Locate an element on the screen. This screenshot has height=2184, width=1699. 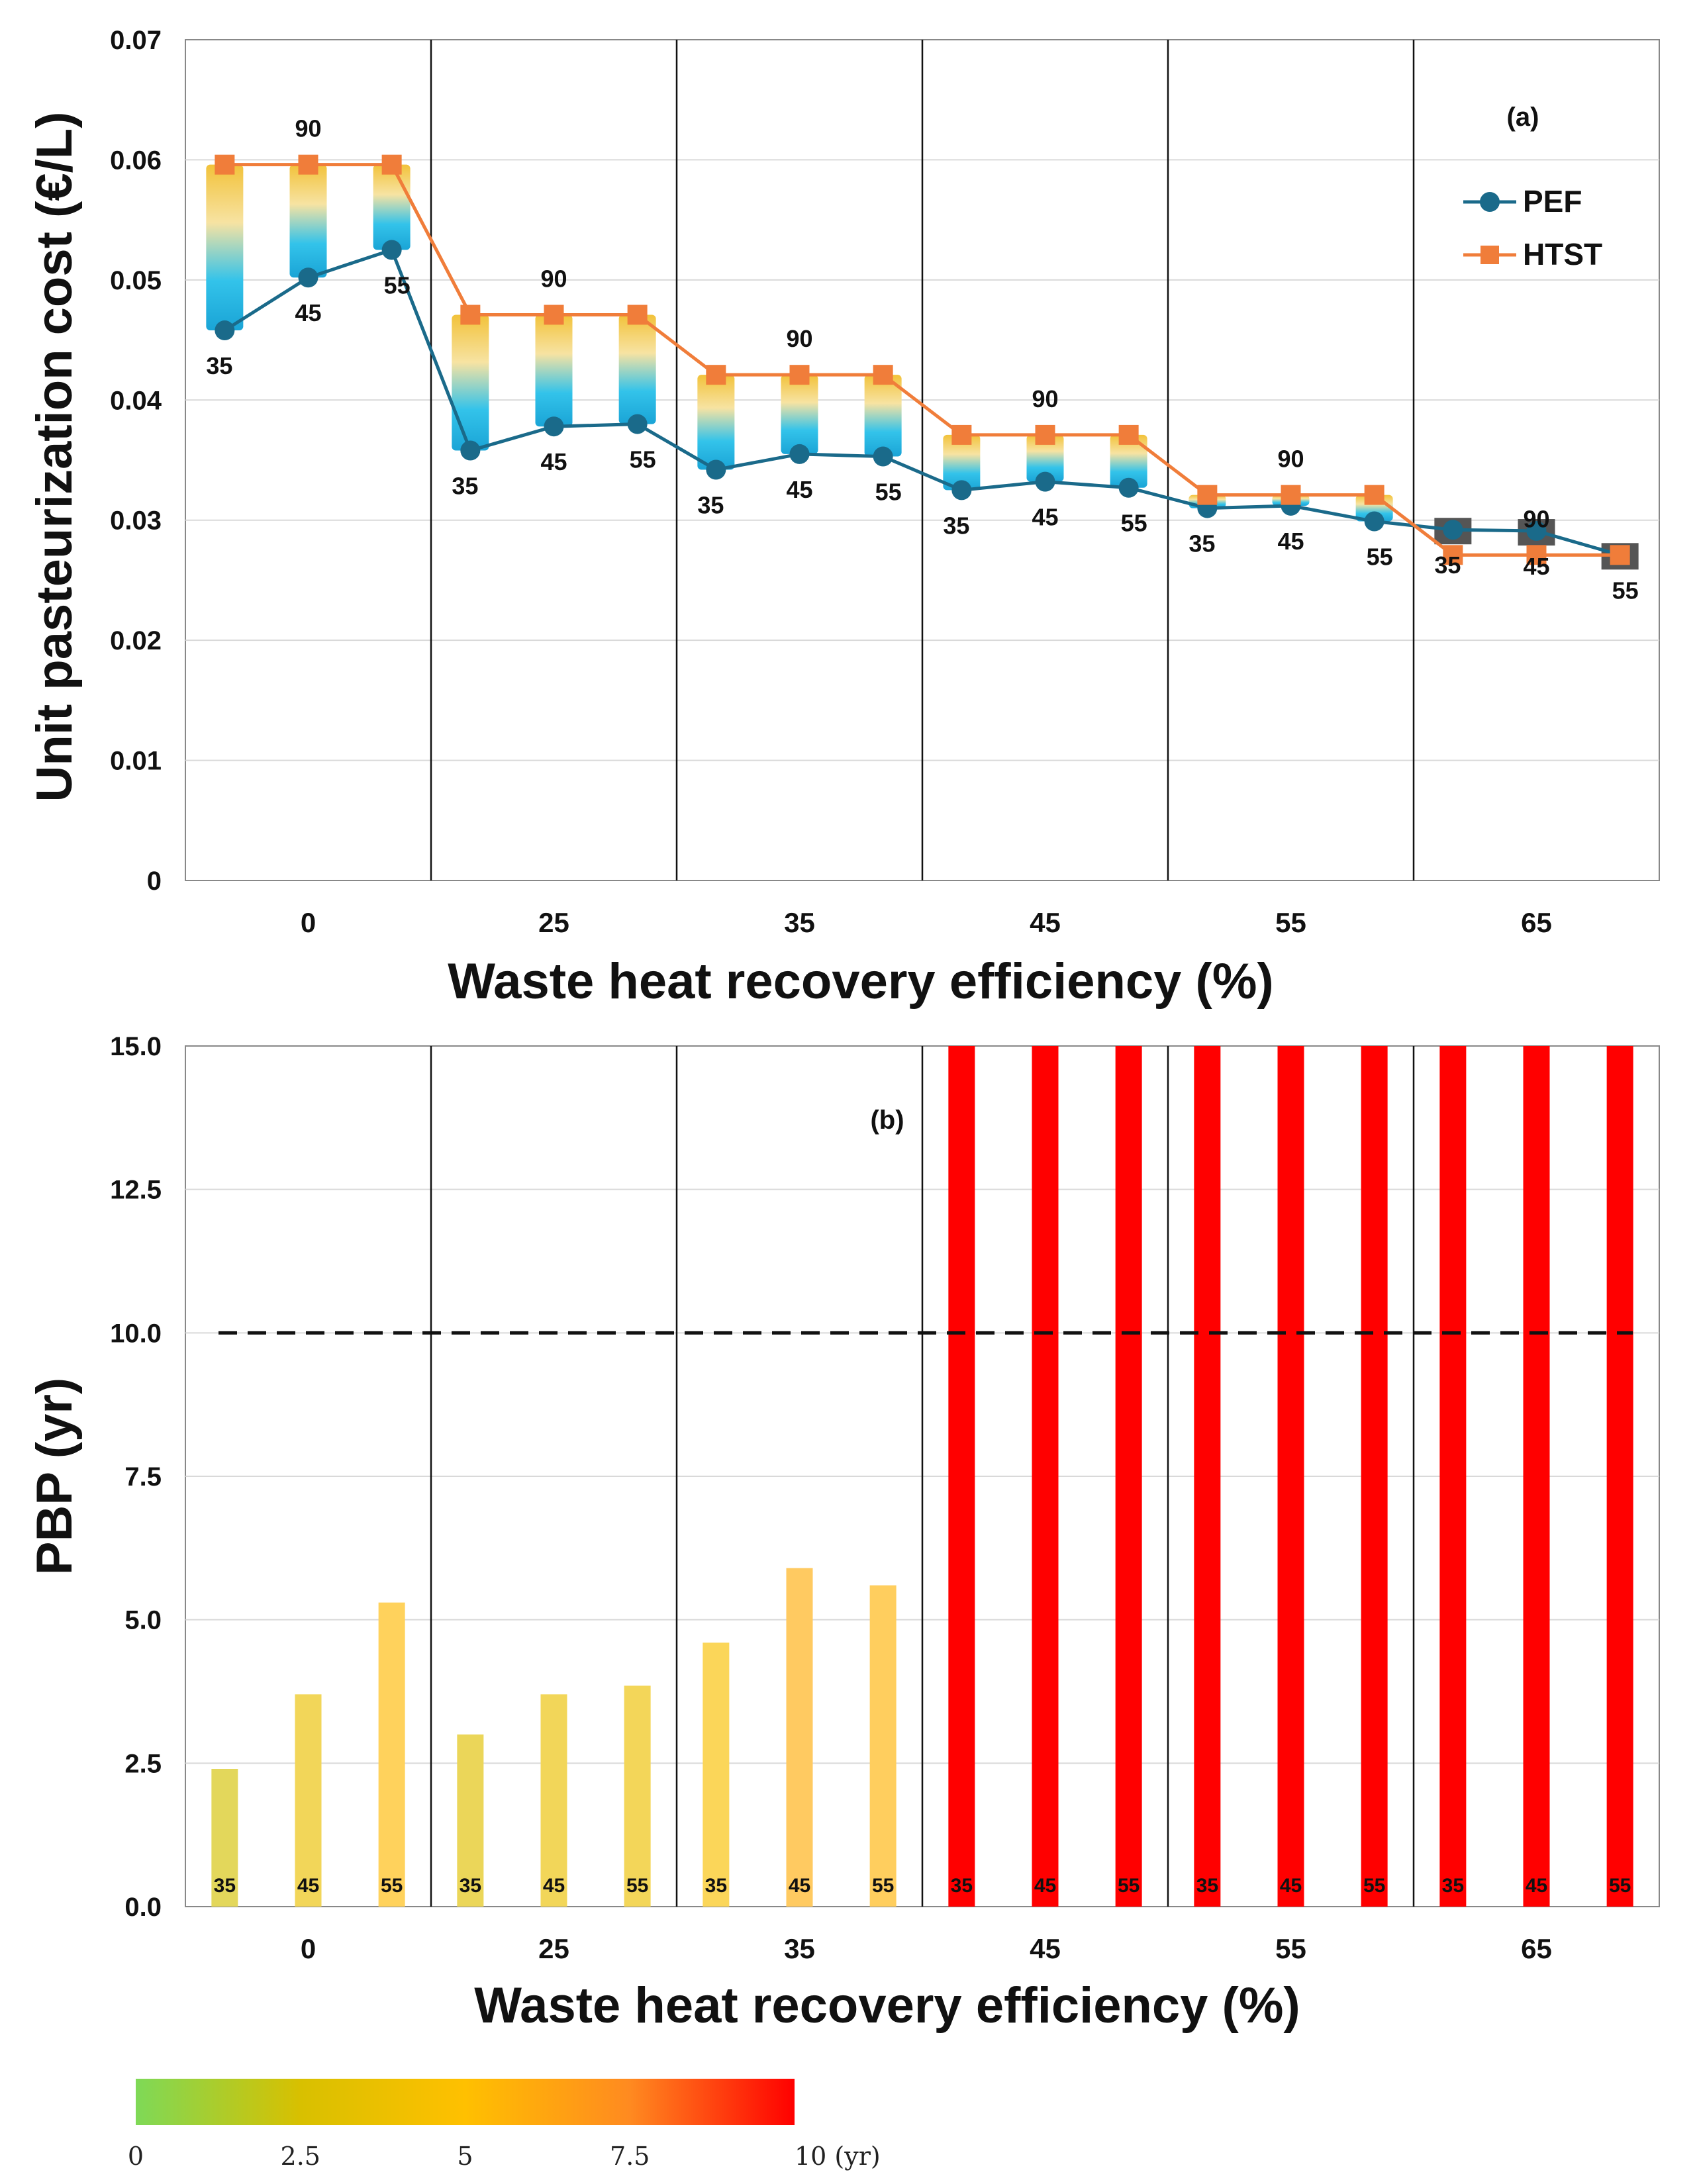
y-tick-label: 0.0 is located at coordinates (143, 1907).